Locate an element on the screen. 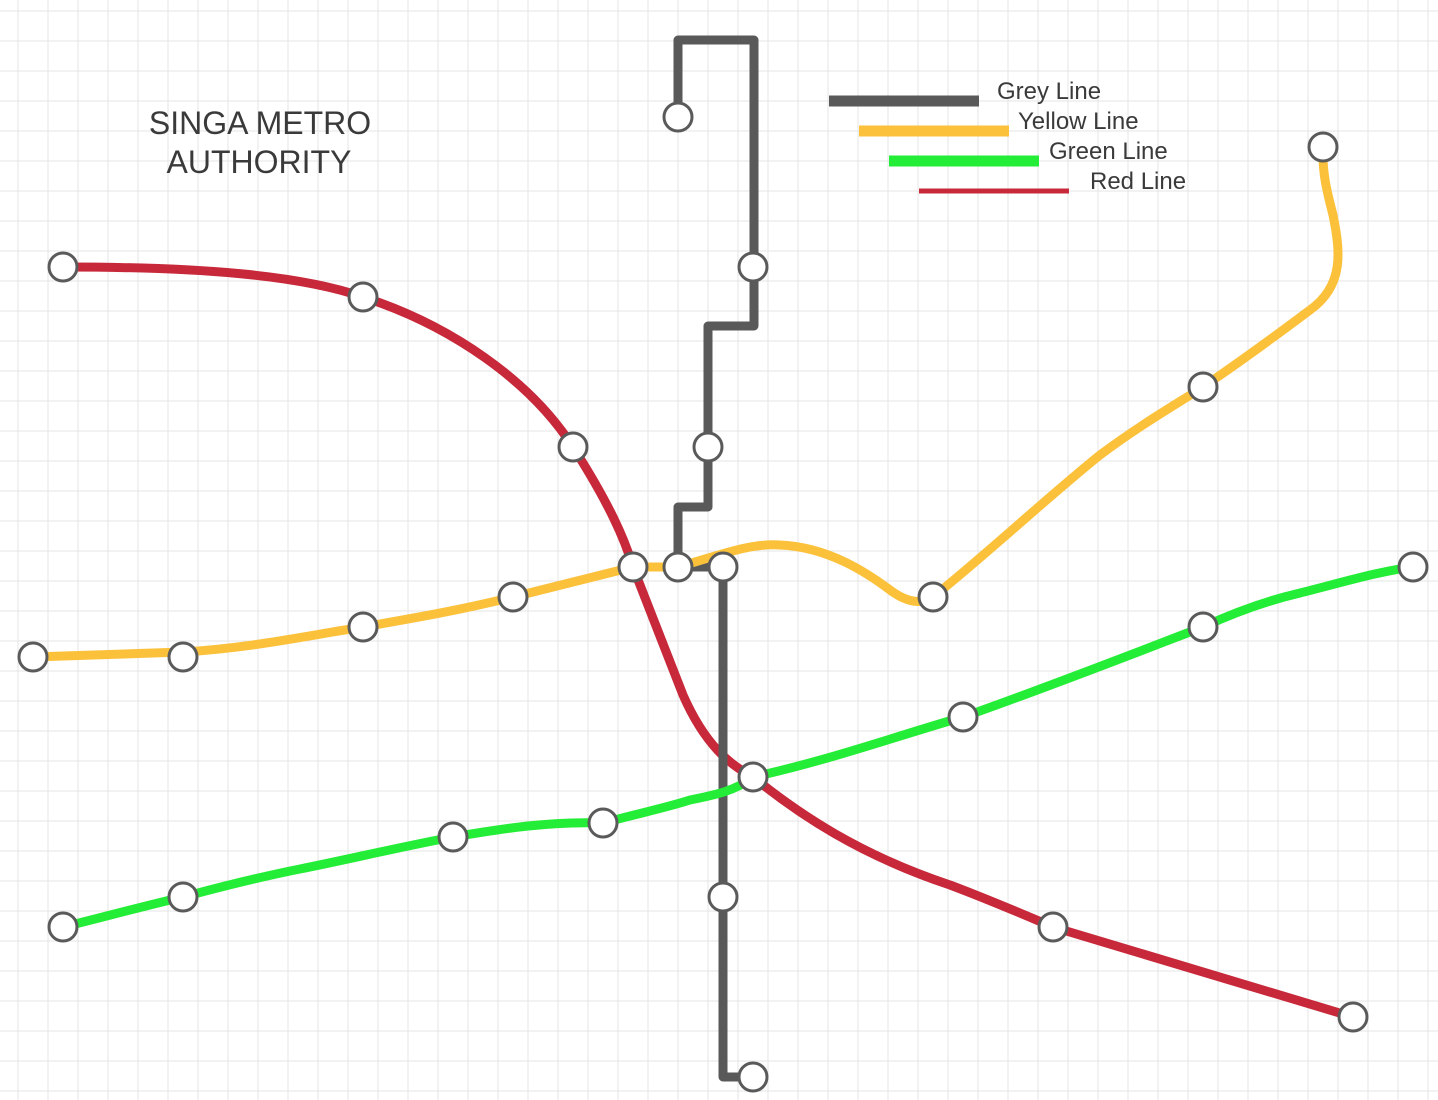  grey-line-route is located at coordinates (716, 558).